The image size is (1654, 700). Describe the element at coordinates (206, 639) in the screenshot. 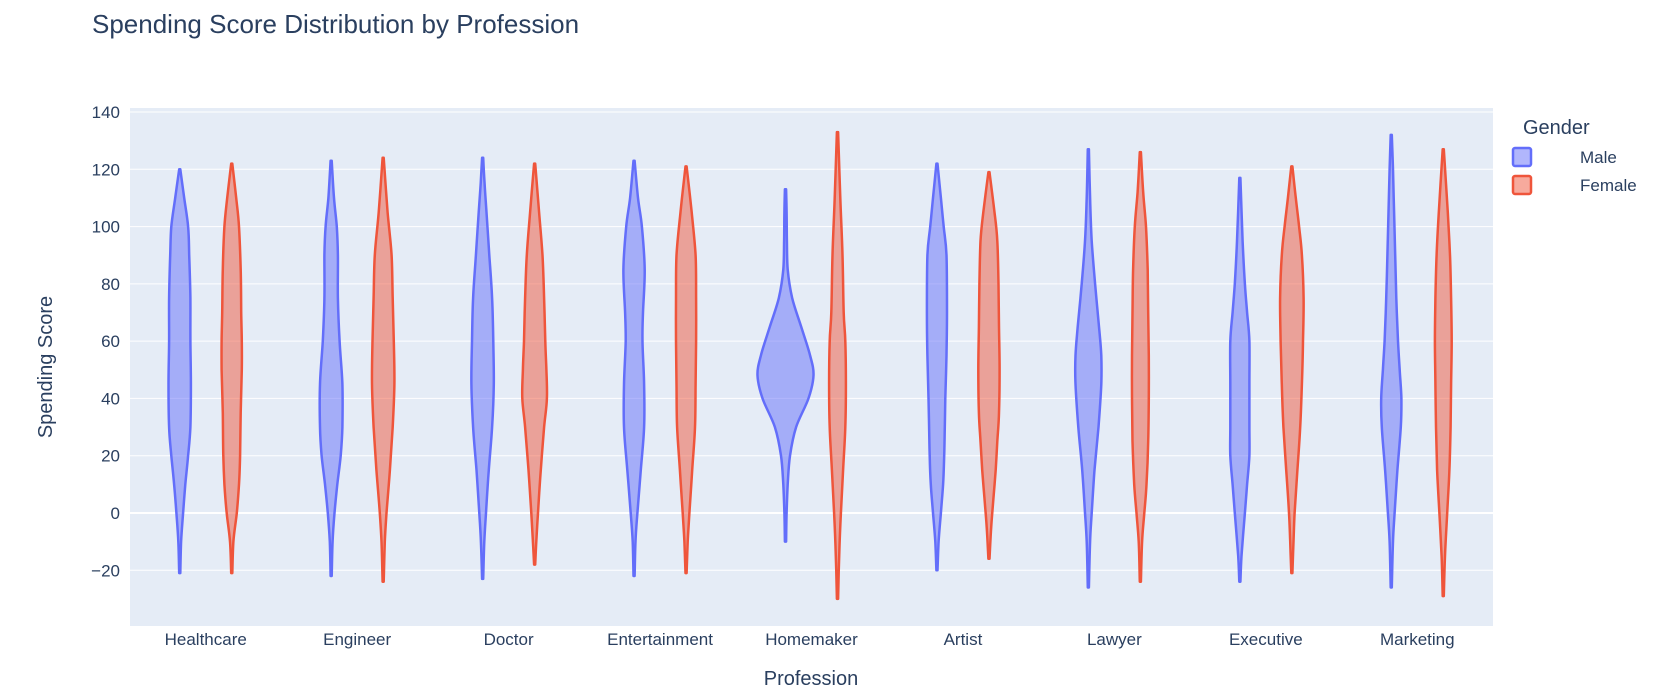

I see `x-tick-label: Healthcare` at that location.